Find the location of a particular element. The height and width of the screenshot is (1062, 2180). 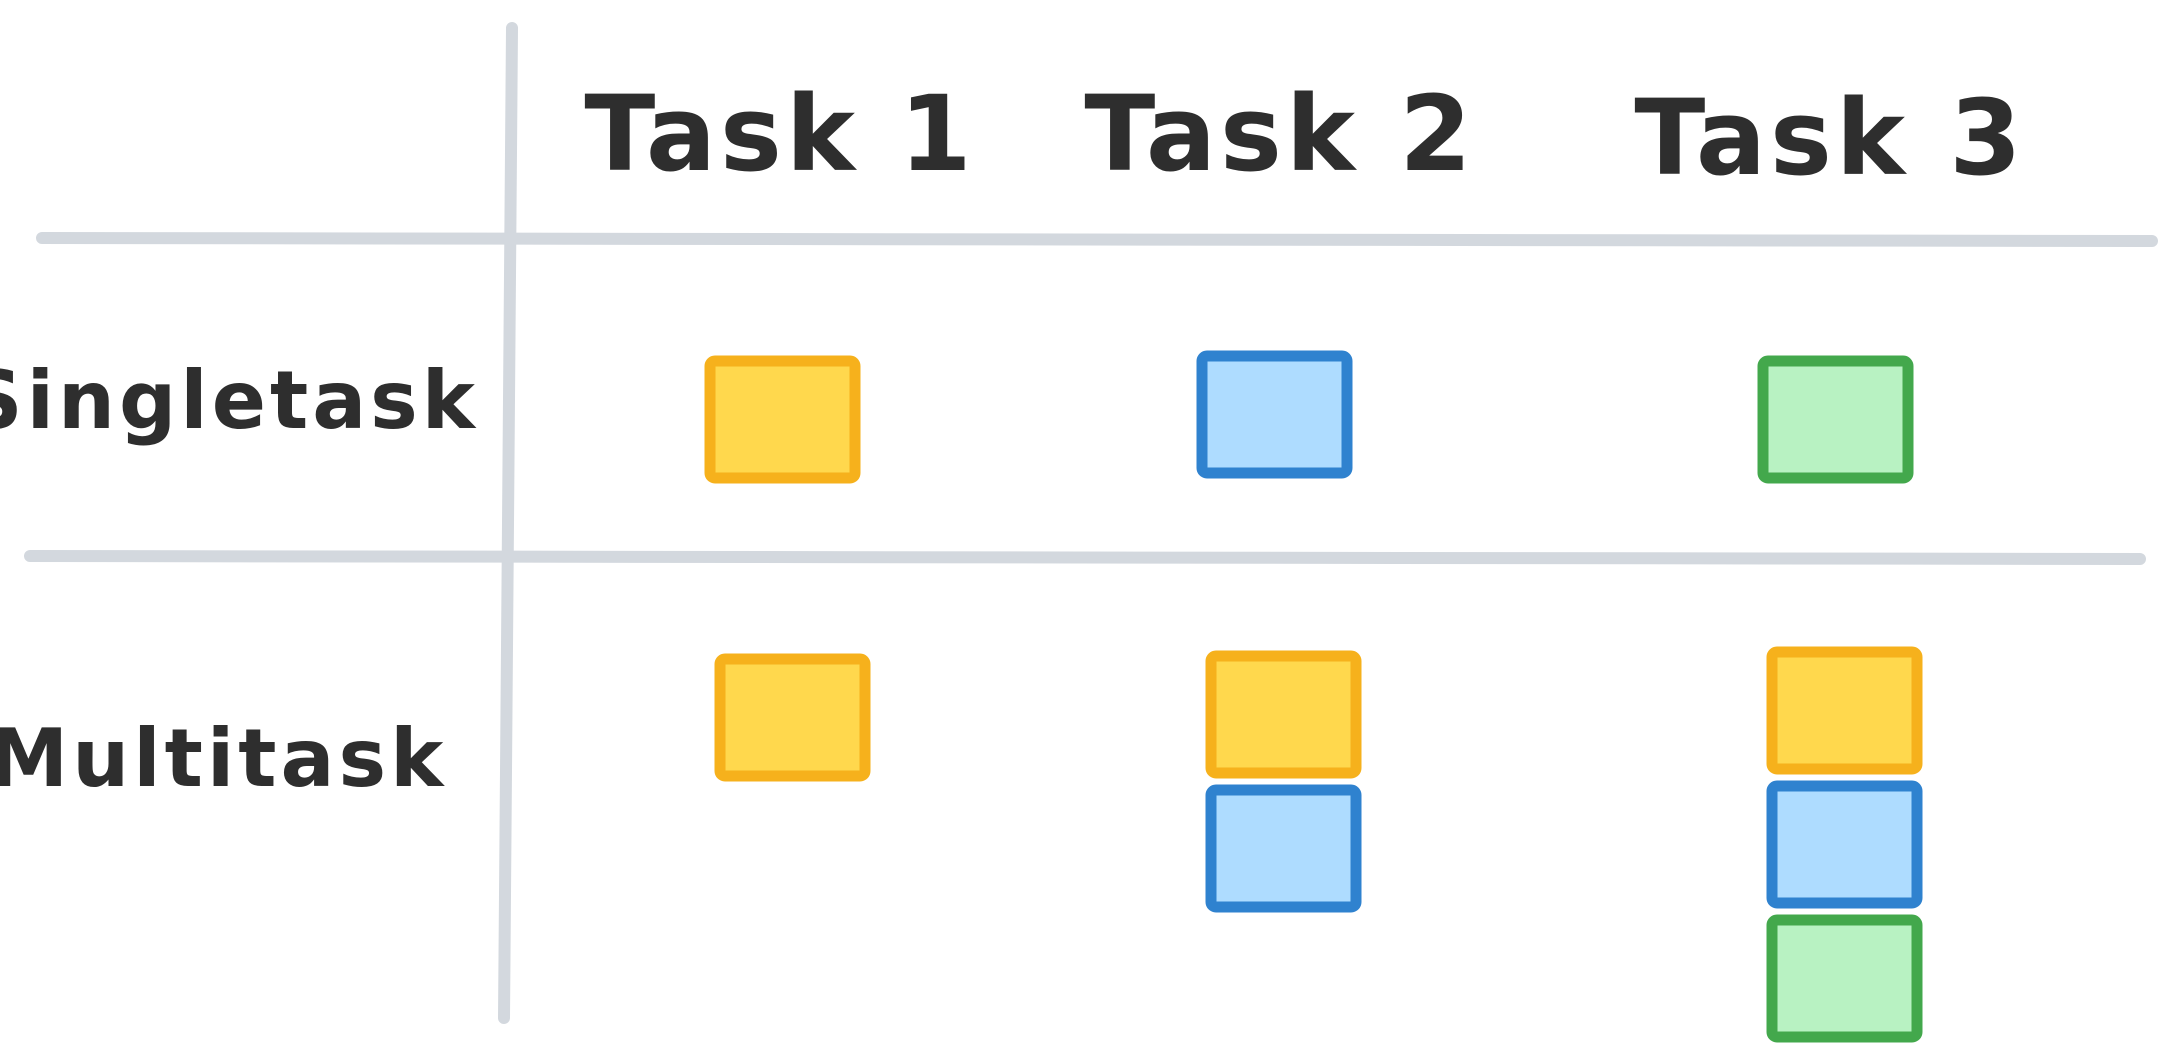

vertical-divider is located at coordinates (508, 523).